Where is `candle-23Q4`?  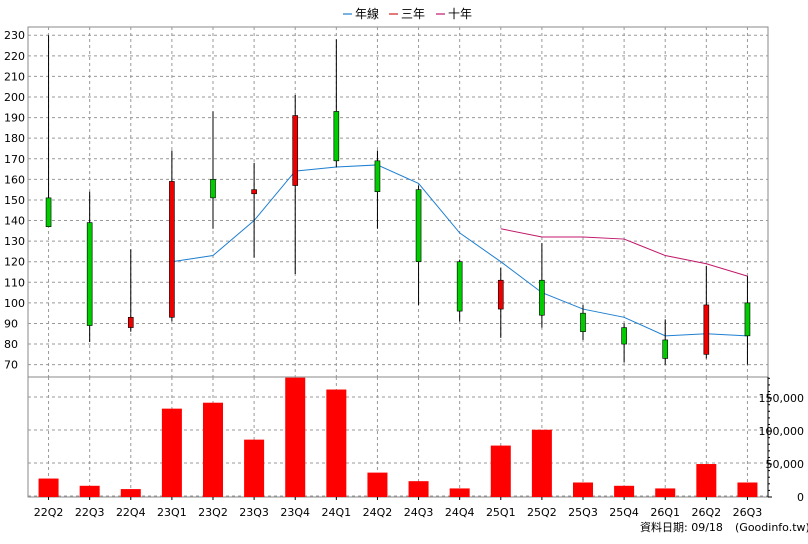 candle-23Q4 is located at coordinates (295, 184).